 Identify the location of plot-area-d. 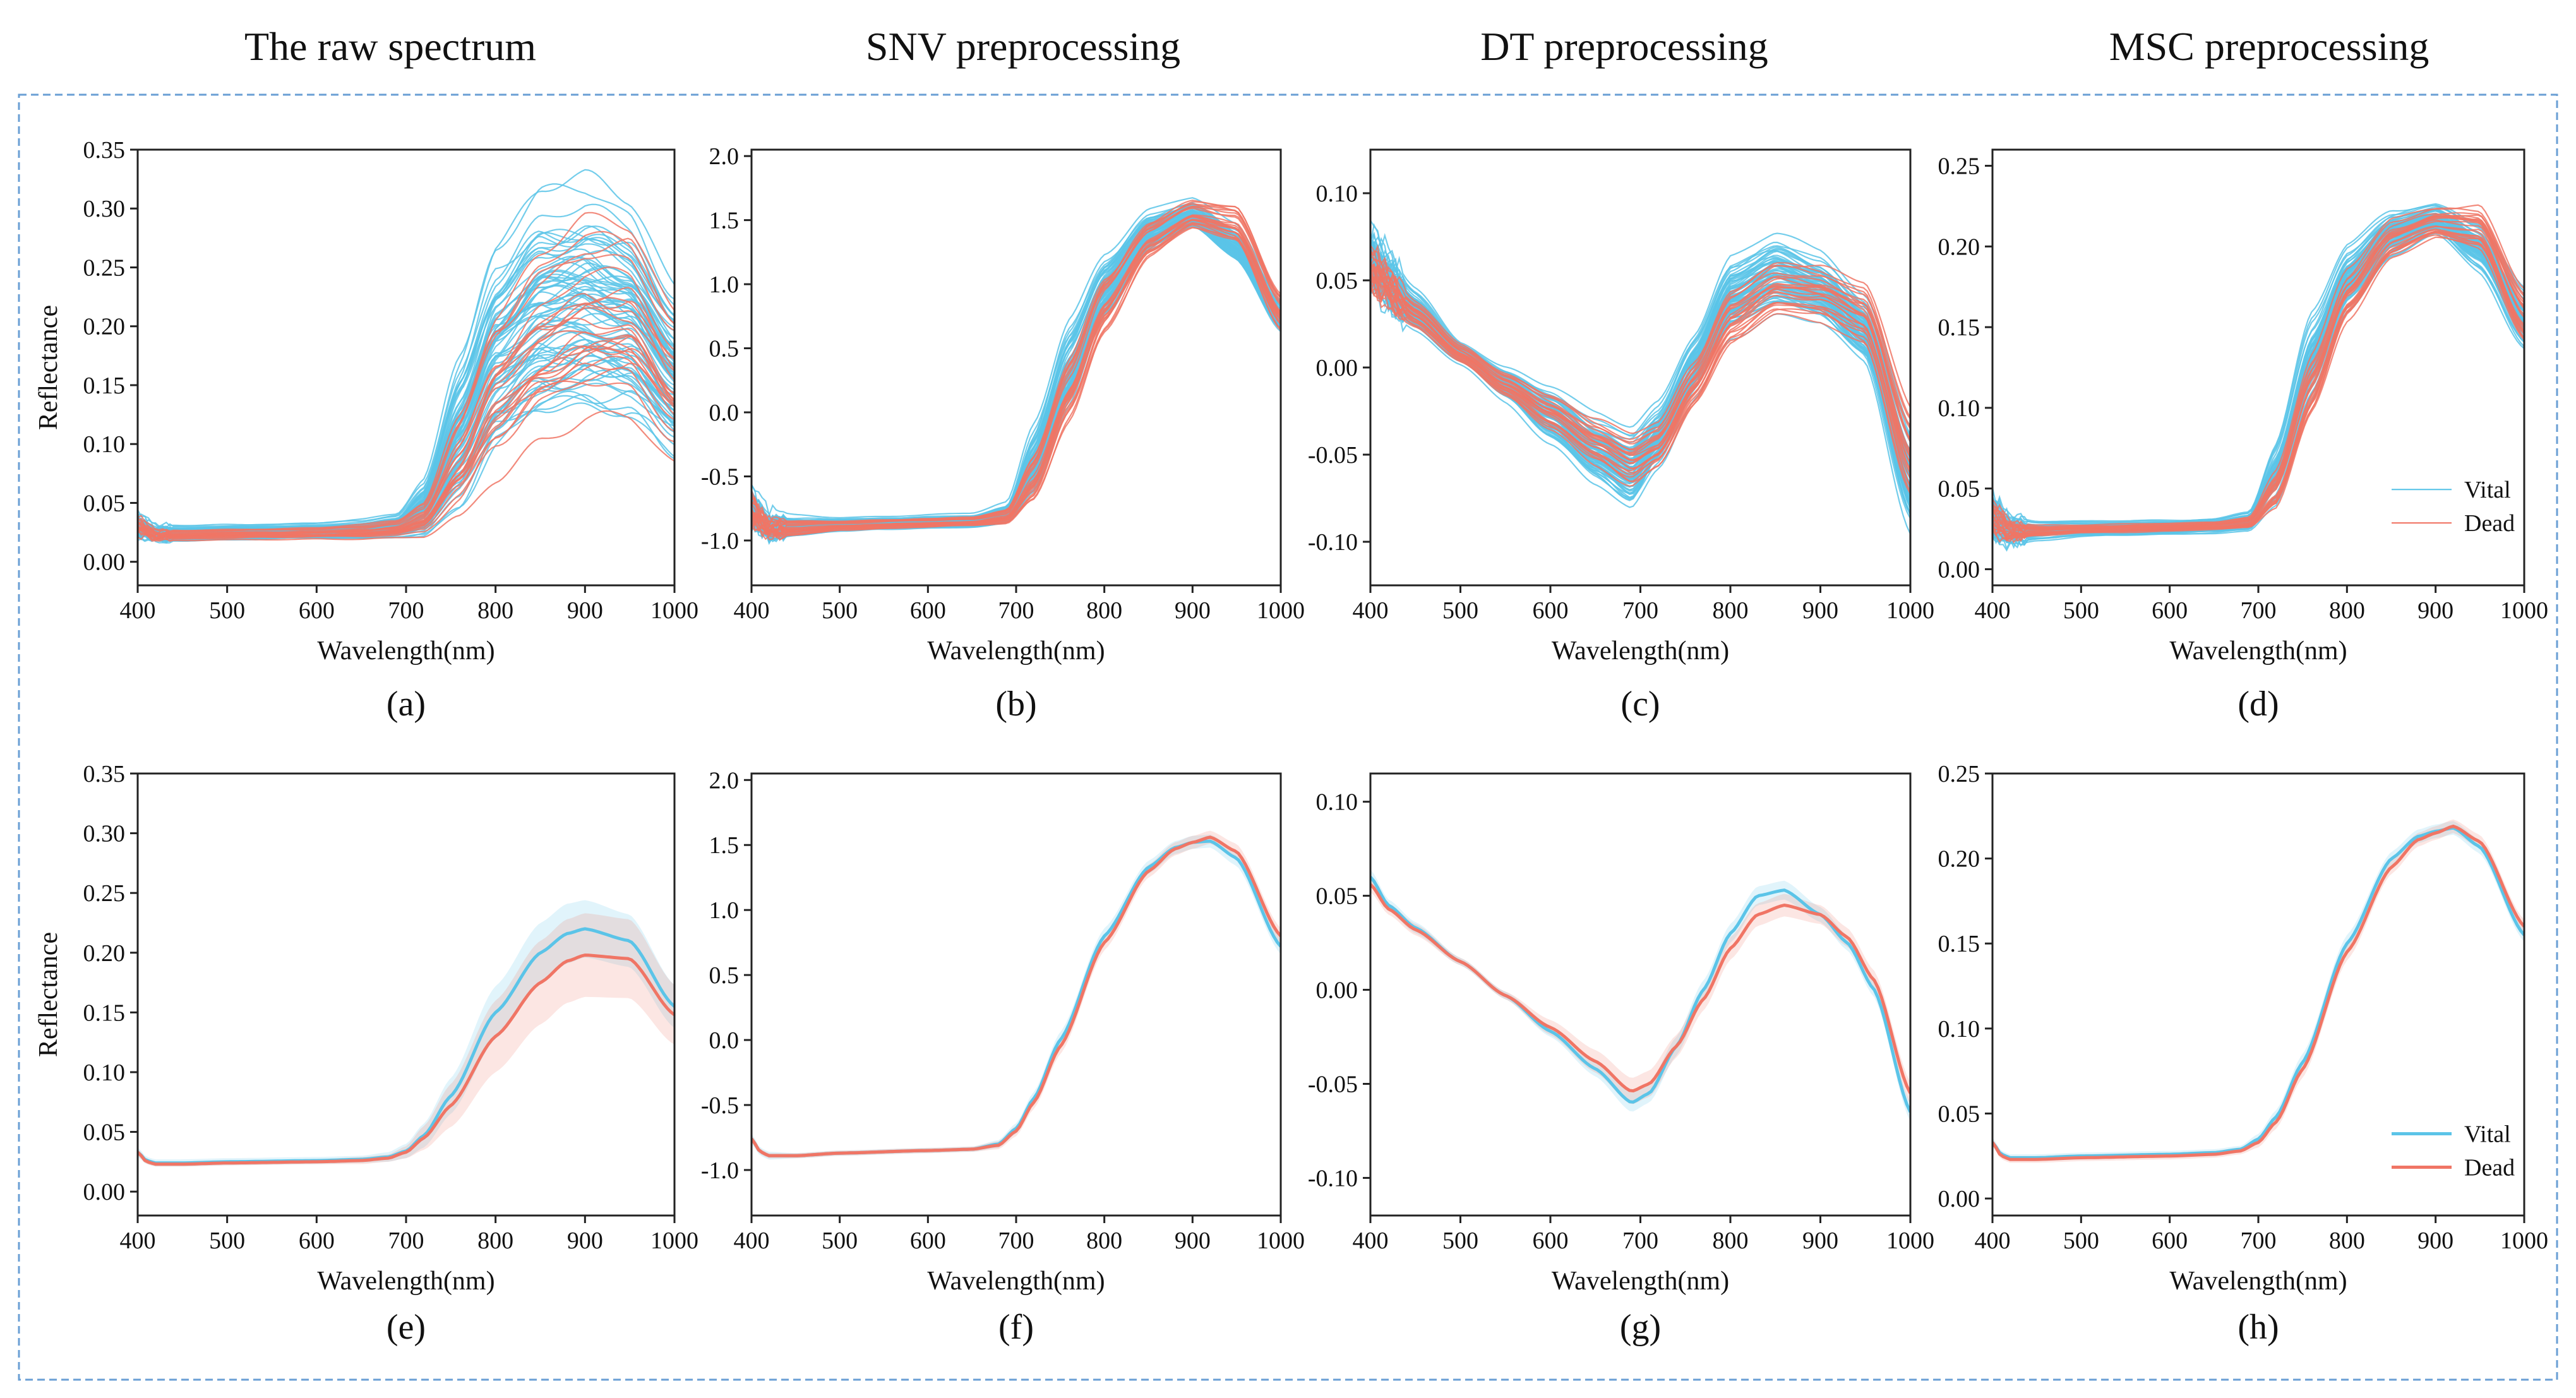
(2258, 377).